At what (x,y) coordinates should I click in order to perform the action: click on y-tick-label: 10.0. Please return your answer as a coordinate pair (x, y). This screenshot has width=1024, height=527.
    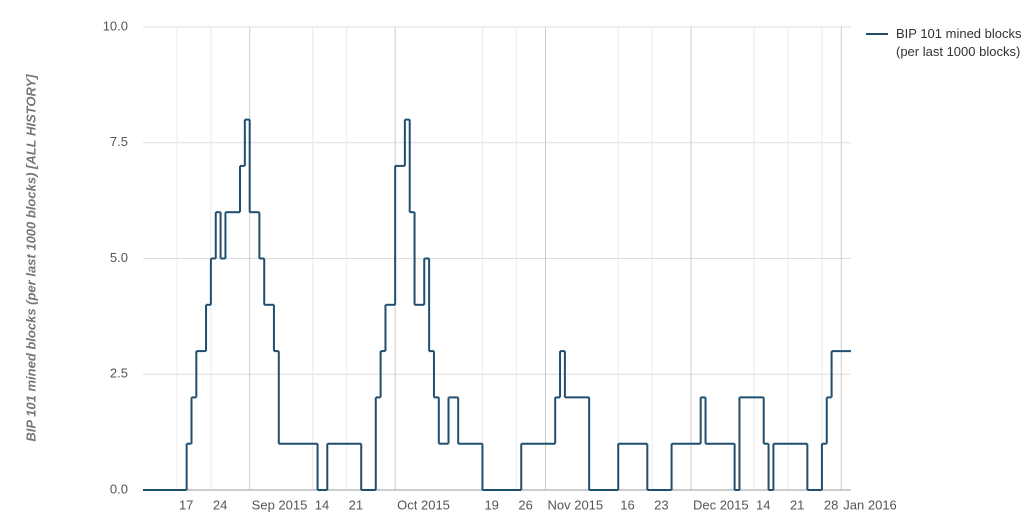
    Looking at the image, I should click on (115, 25).